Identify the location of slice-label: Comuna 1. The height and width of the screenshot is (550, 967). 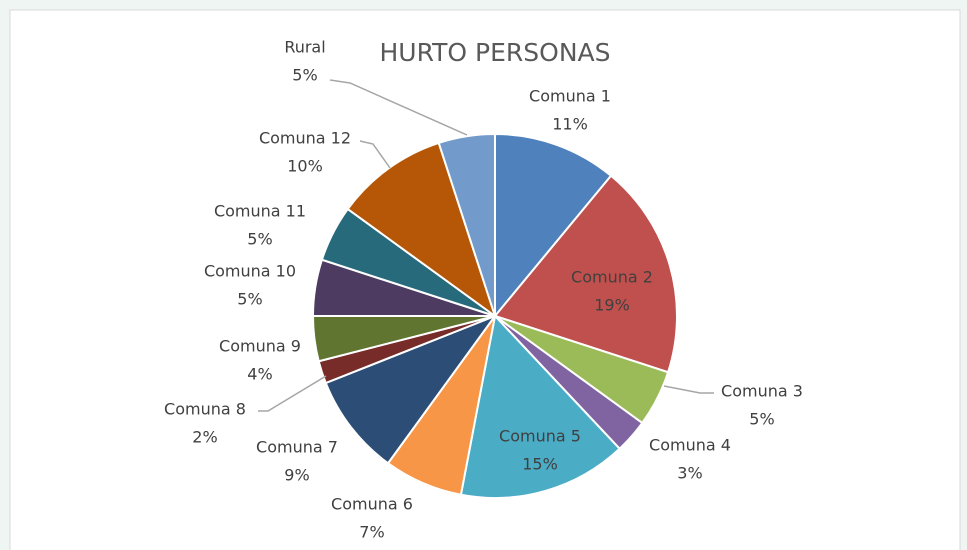
(570, 96).